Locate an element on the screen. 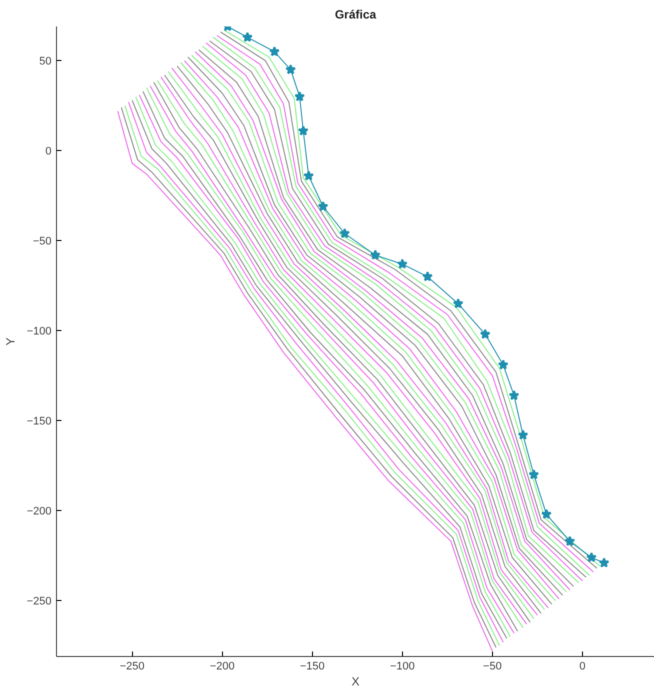  y-tick-label: 0 is located at coordinates (48, 152).